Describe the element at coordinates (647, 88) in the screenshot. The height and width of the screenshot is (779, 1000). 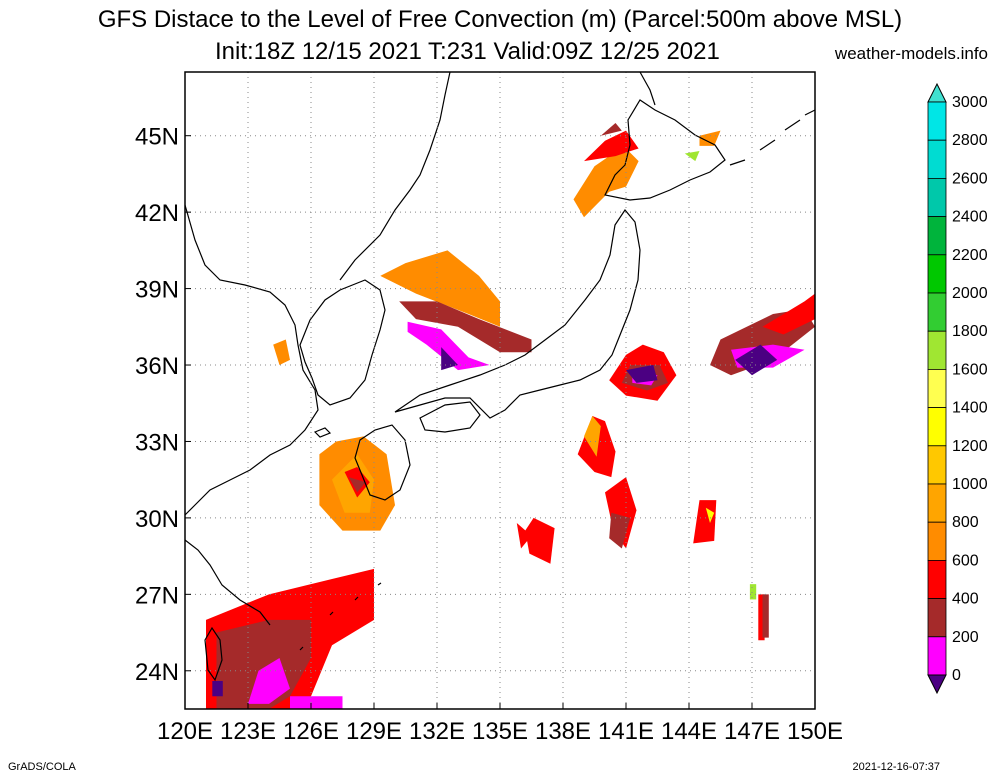
I see `sakhalin-coast` at that location.